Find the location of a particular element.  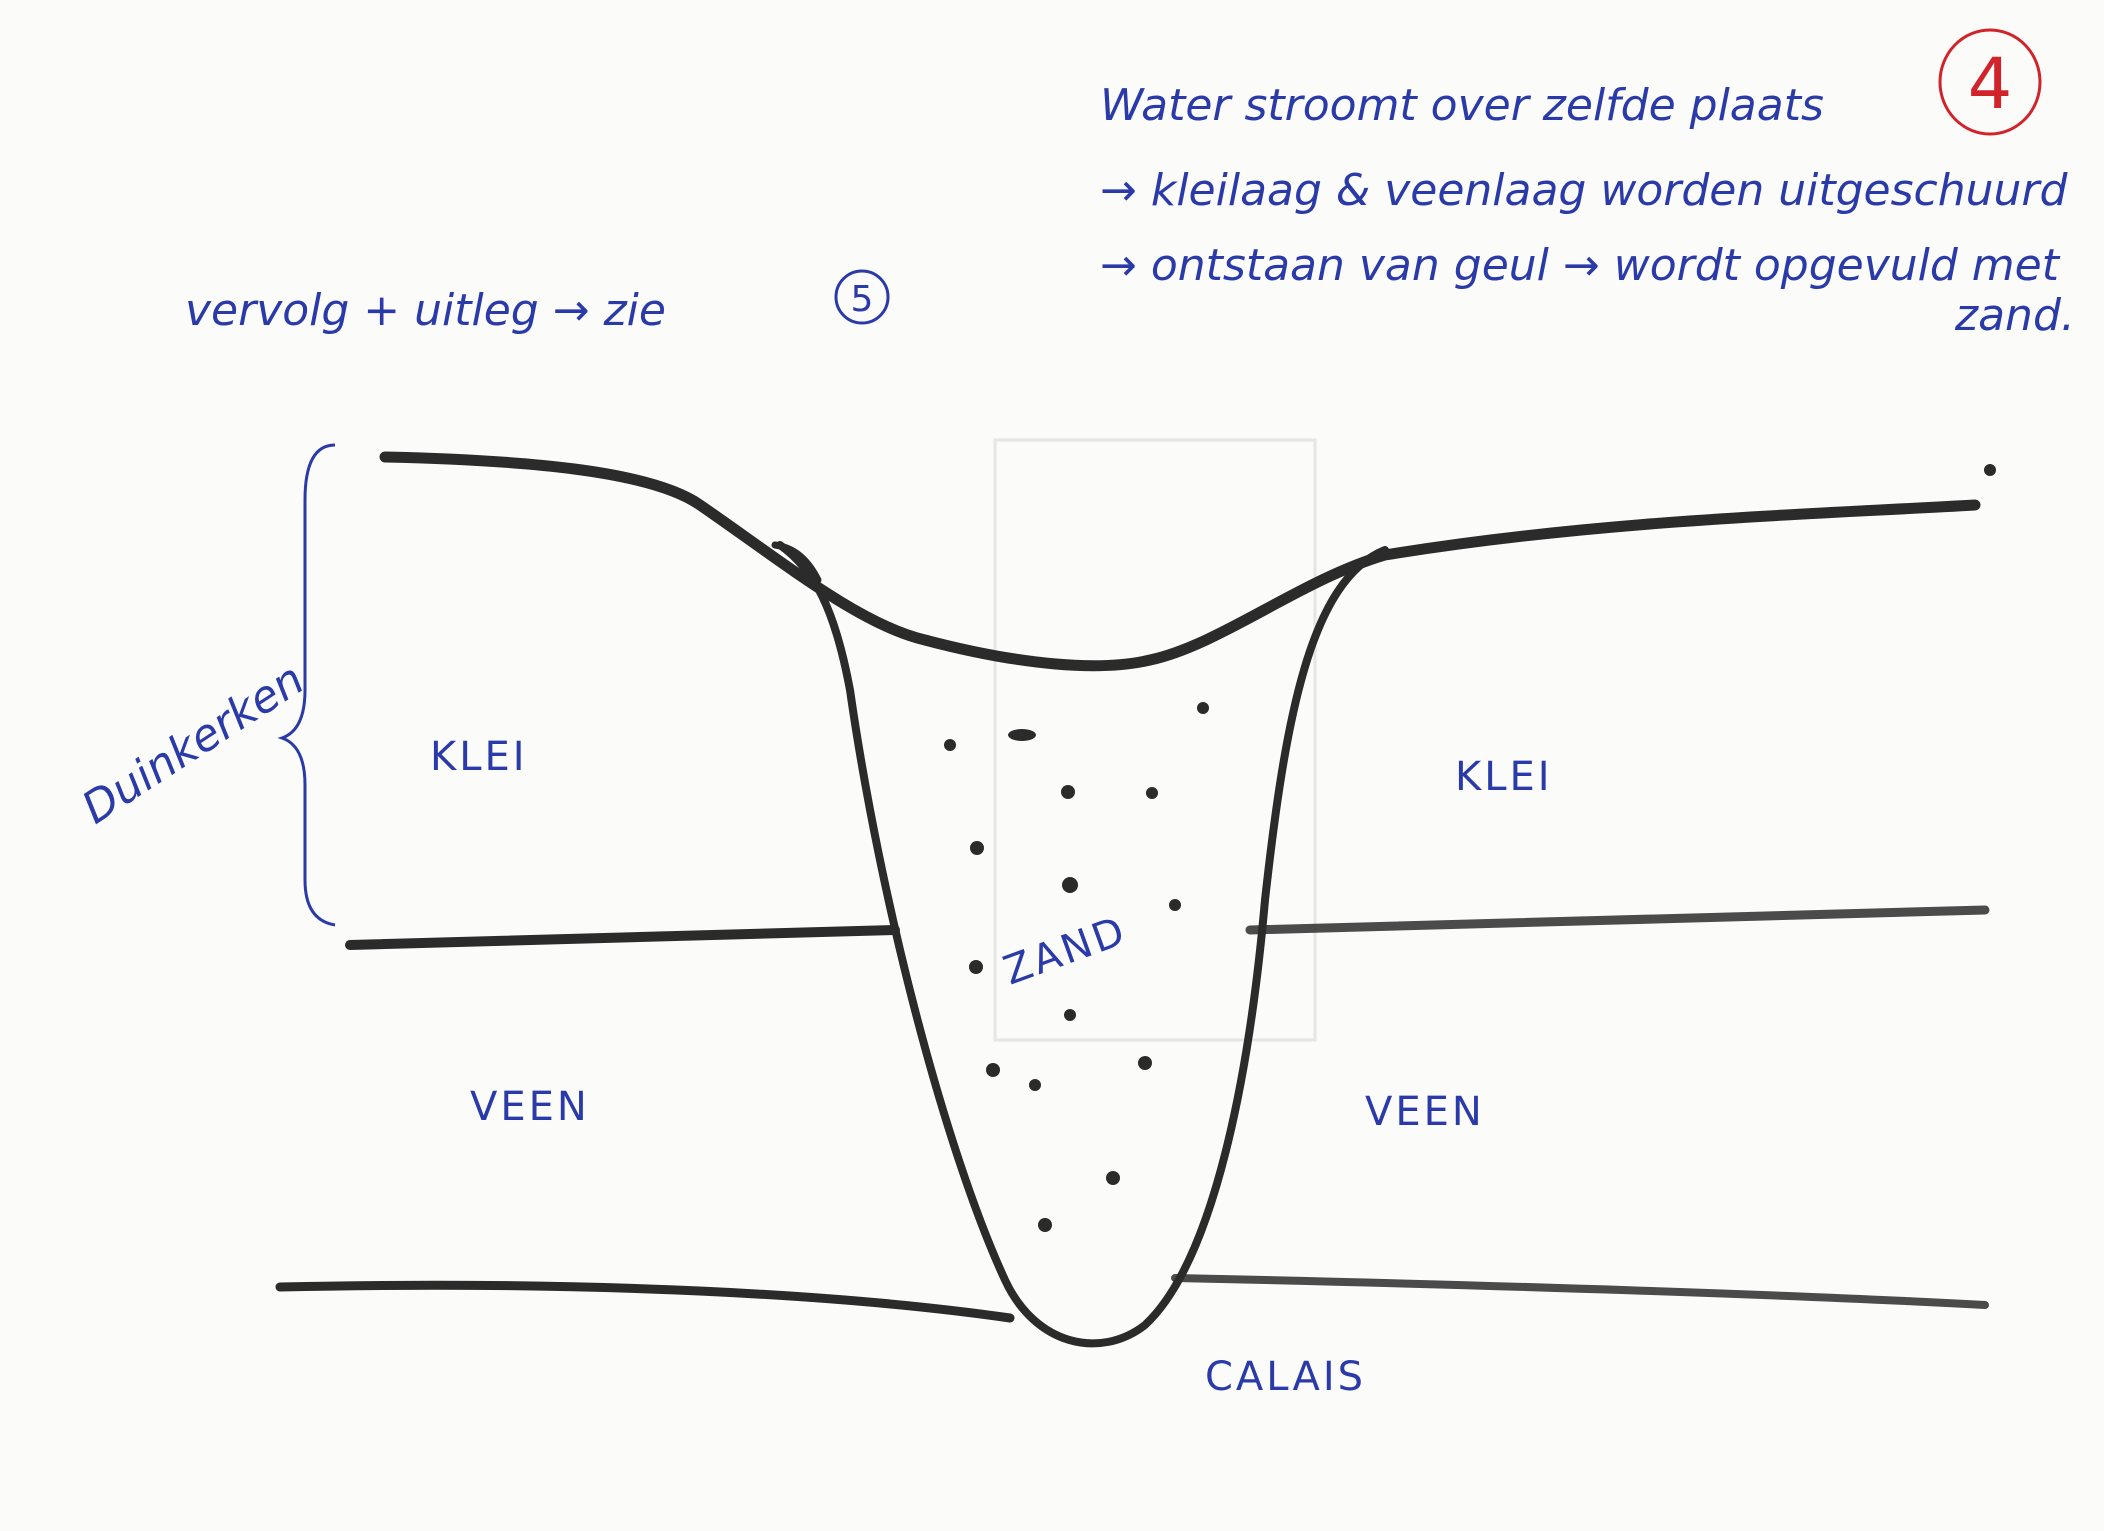

duinkerken-bracket: Duinkerken is located at coordinates (204, 685).